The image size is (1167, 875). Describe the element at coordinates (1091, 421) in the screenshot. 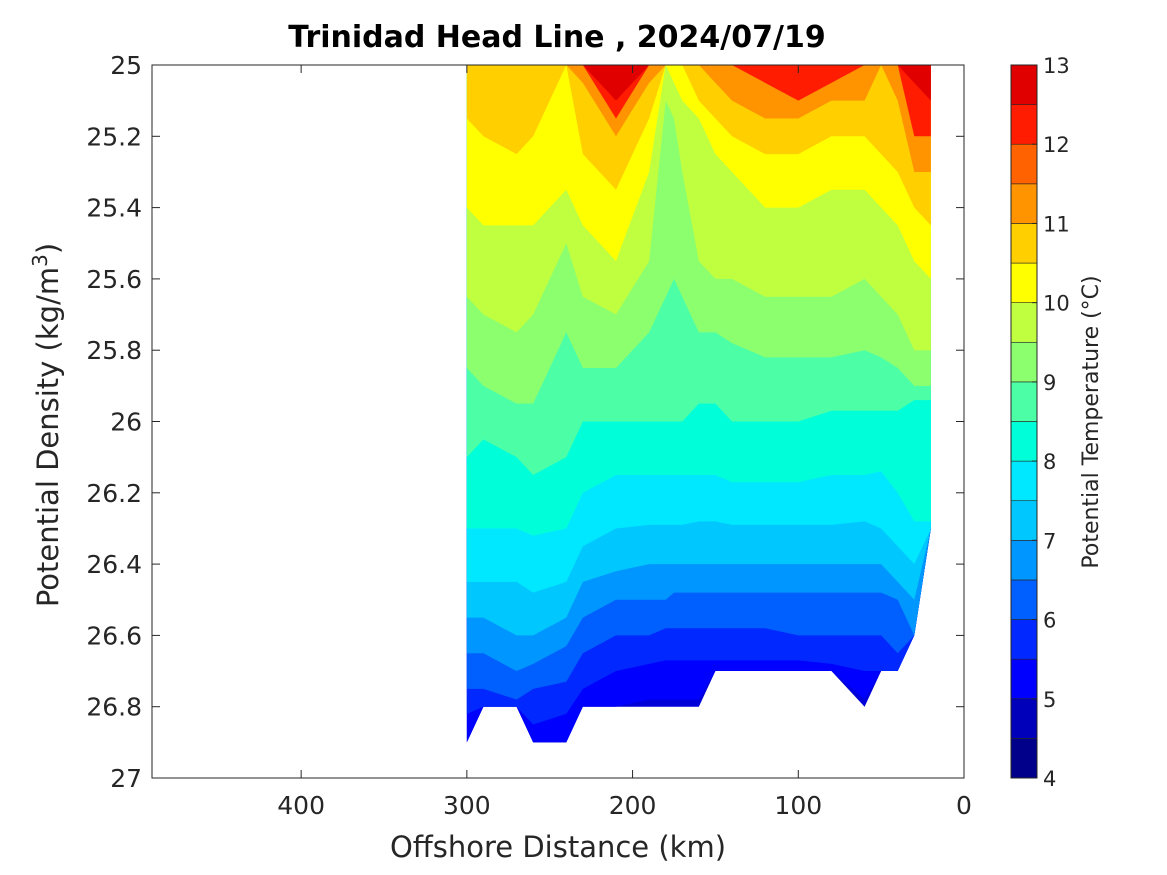

I see `colorbar-label: Potential Temperature (°C)` at that location.